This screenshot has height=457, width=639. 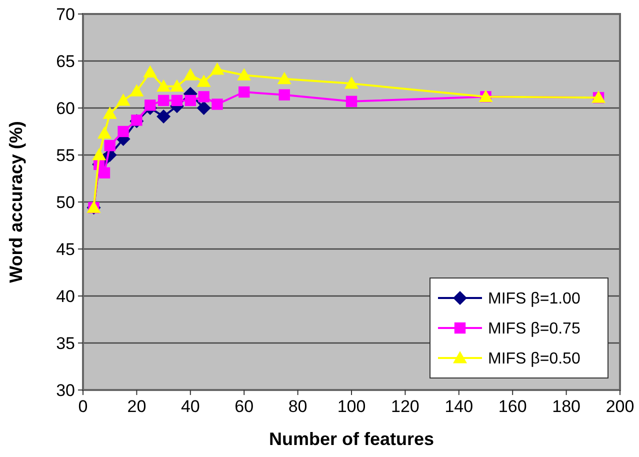 What do you see at coordinates (65, 61) in the screenshot?
I see `y-tick-label: 65` at bounding box center [65, 61].